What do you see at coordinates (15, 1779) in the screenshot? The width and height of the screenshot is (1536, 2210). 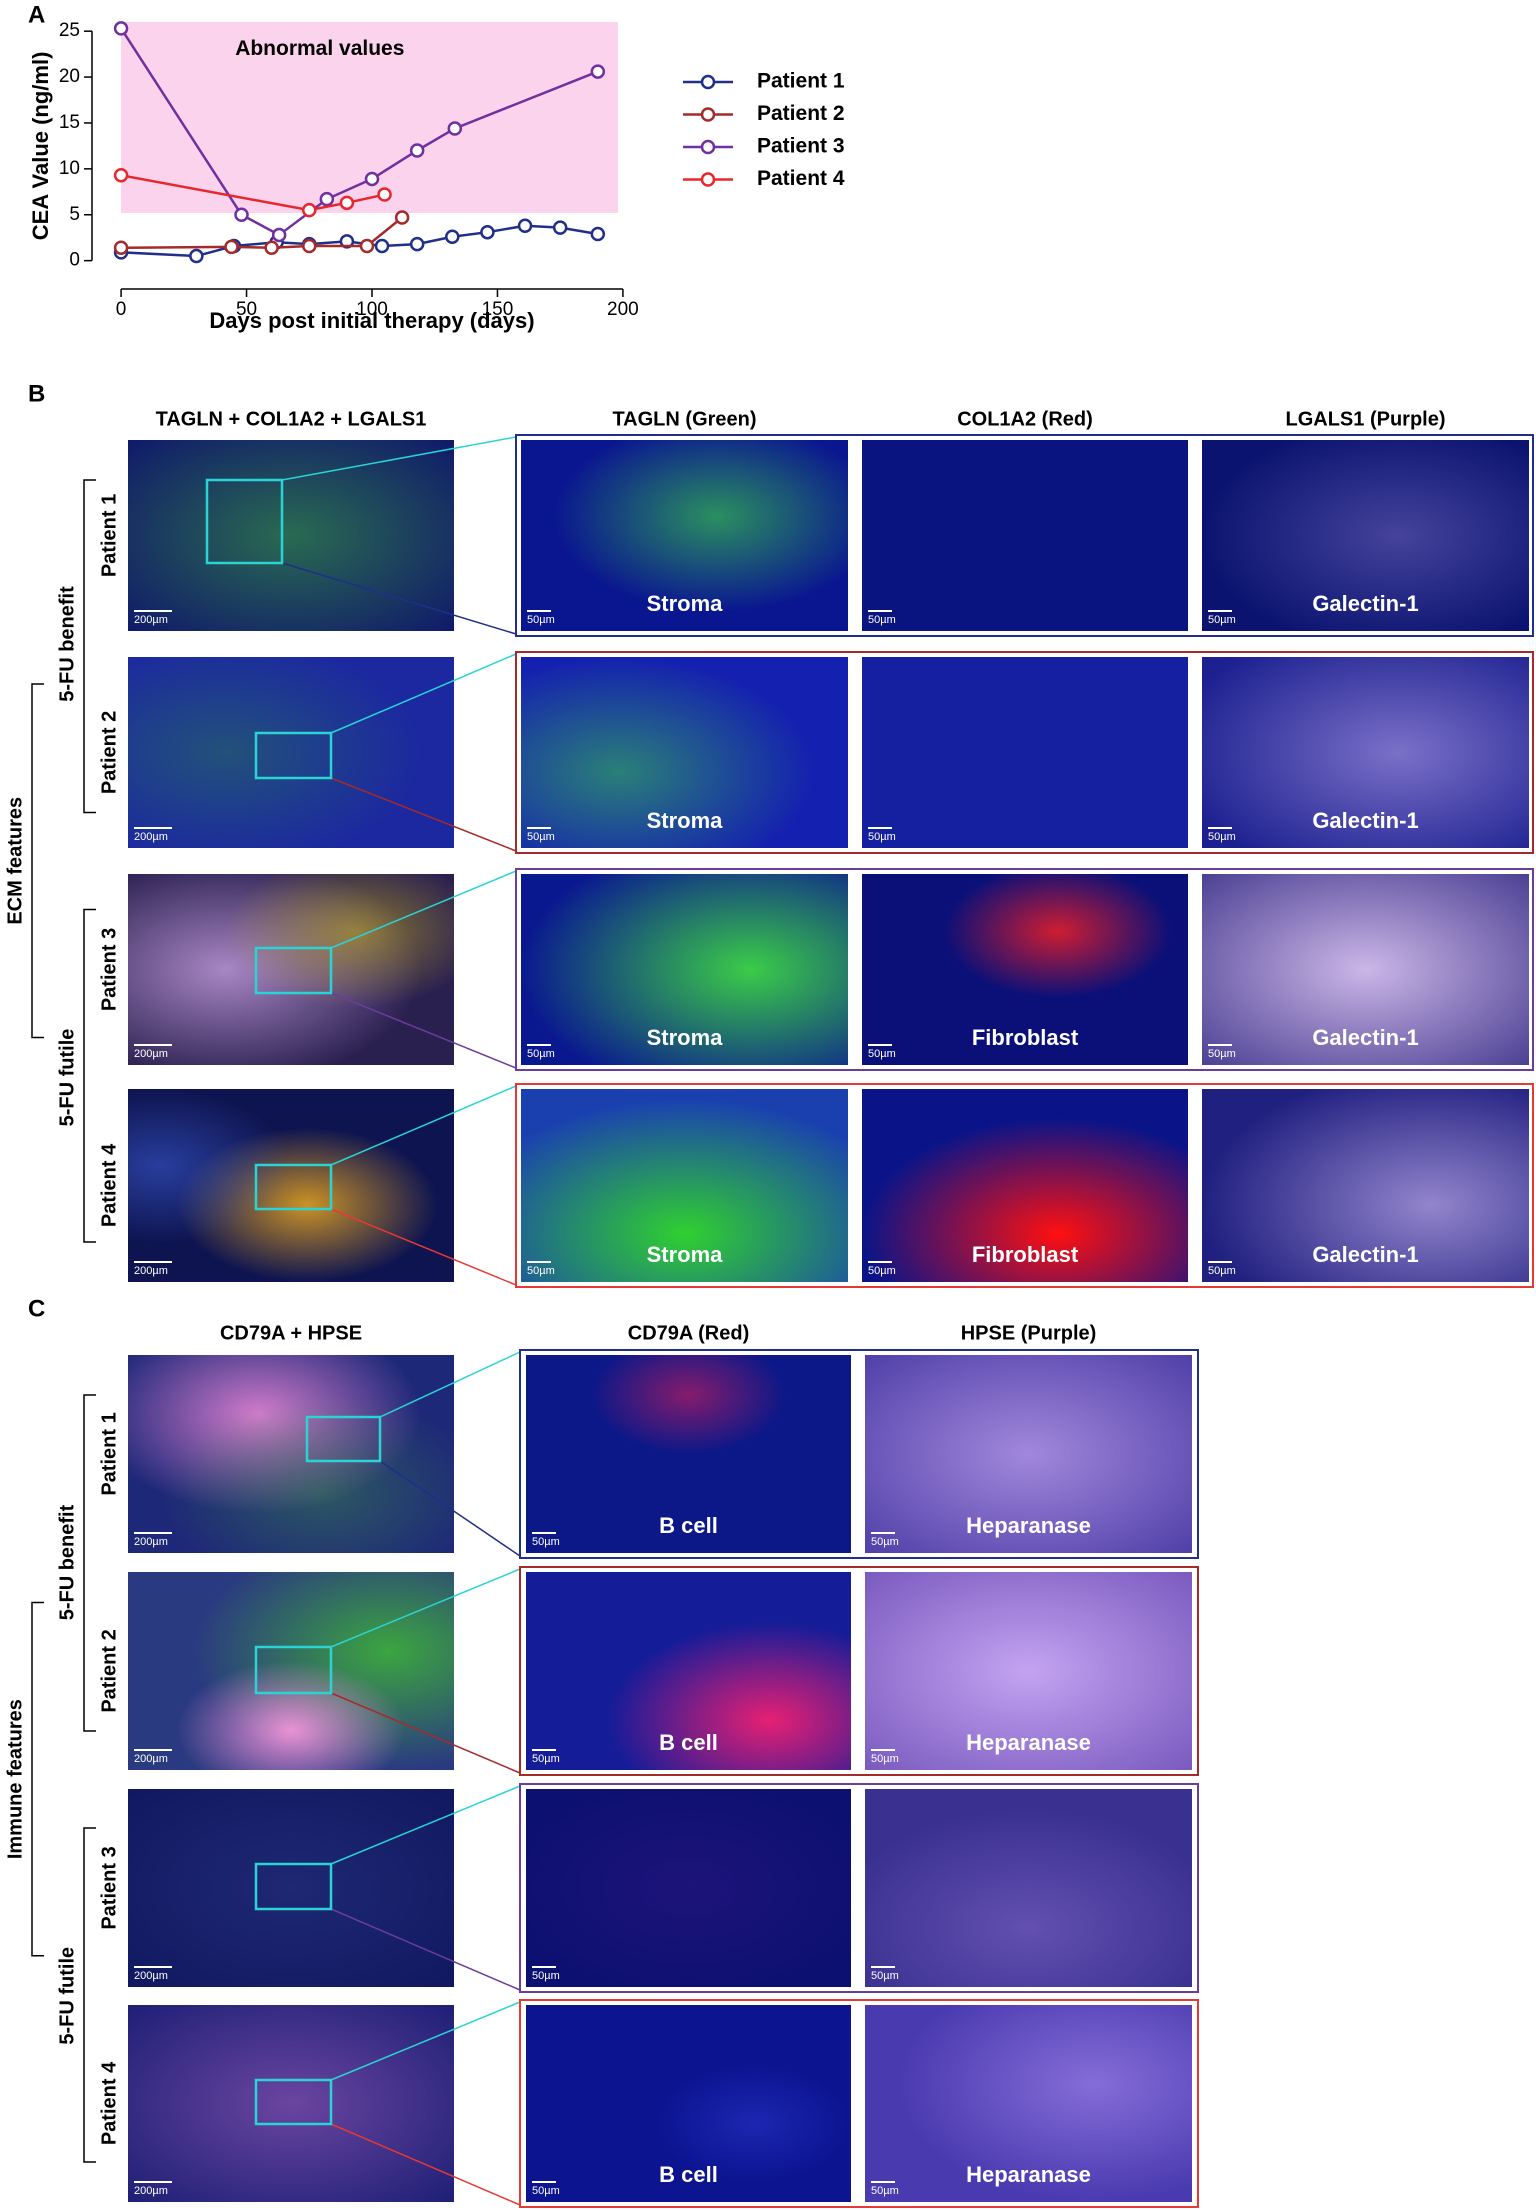 I see `feature-label: Immune features` at bounding box center [15, 1779].